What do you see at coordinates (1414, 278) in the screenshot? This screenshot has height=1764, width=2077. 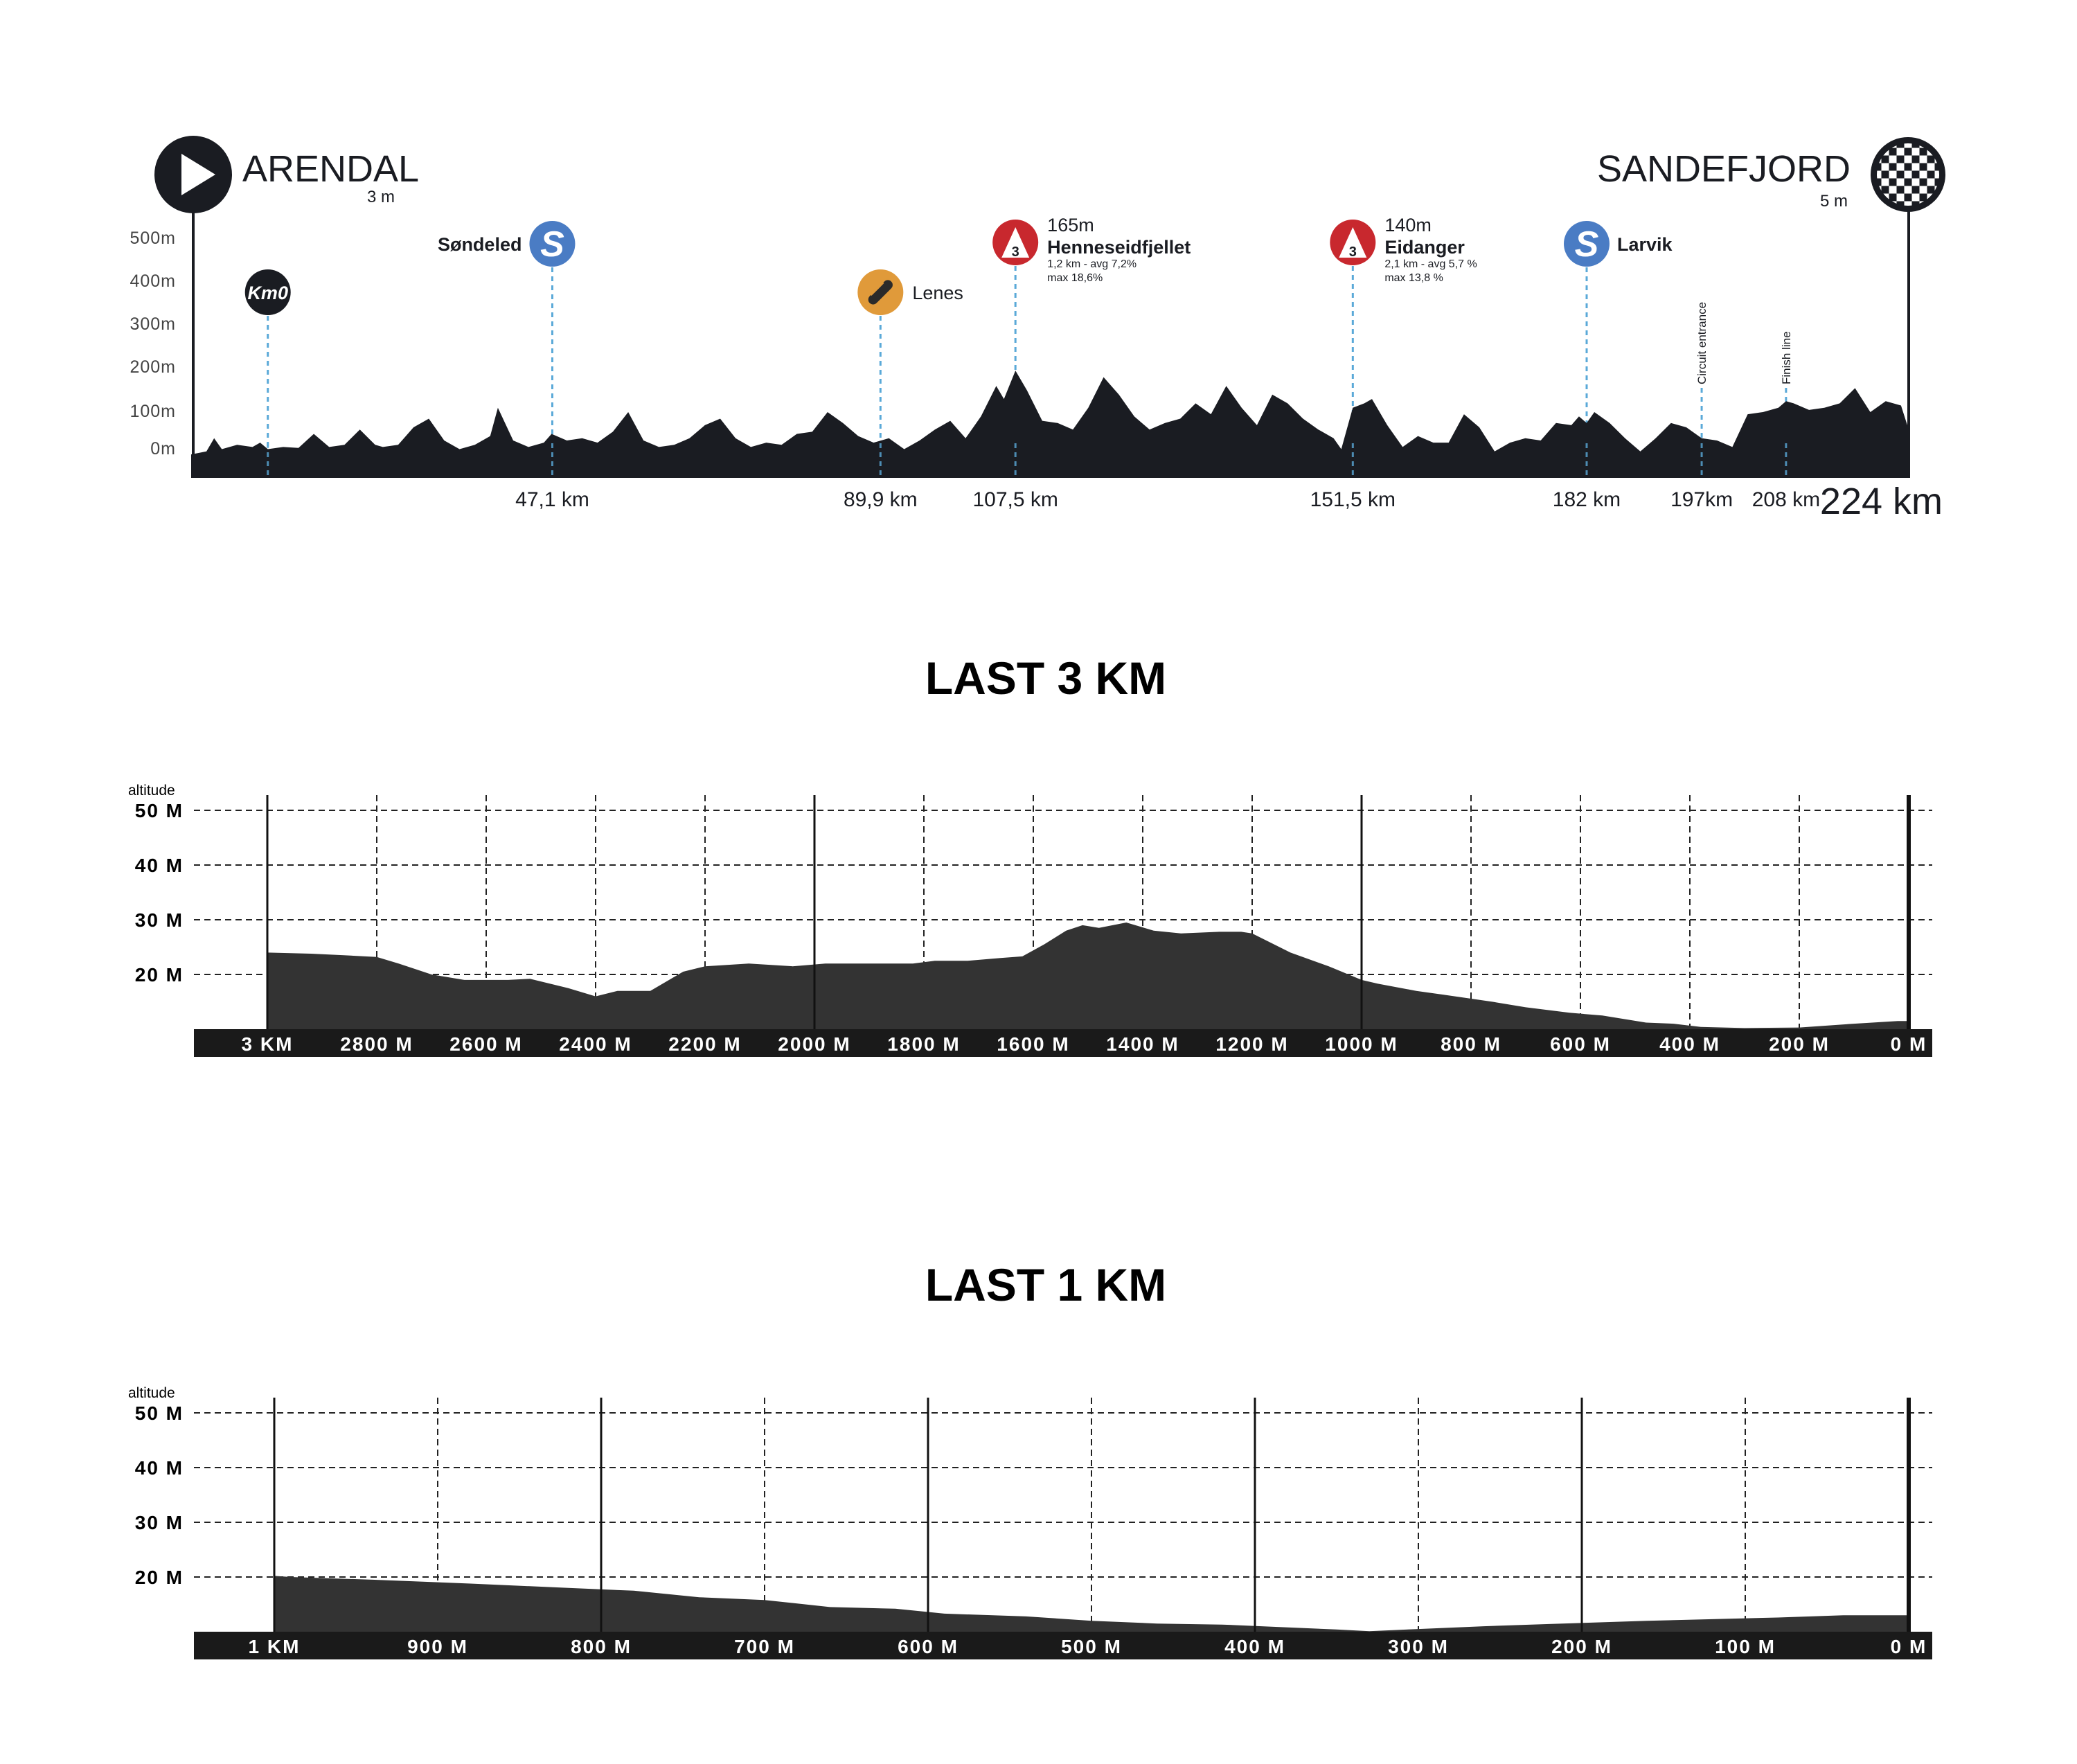 I see `climb-max: max 13,8 %` at bounding box center [1414, 278].